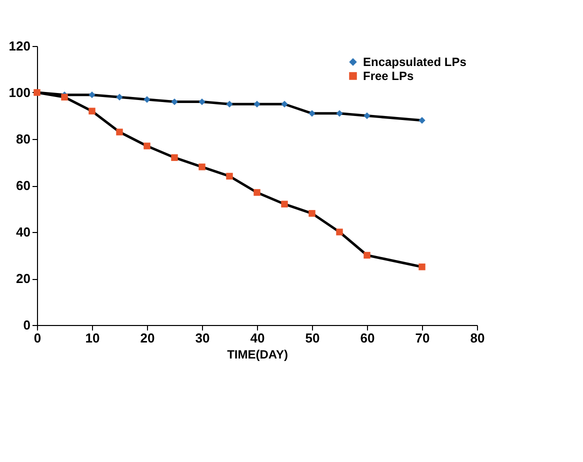  What do you see at coordinates (388, 76) in the screenshot?
I see `legend-label: Free LPs` at bounding box center [388, 76].